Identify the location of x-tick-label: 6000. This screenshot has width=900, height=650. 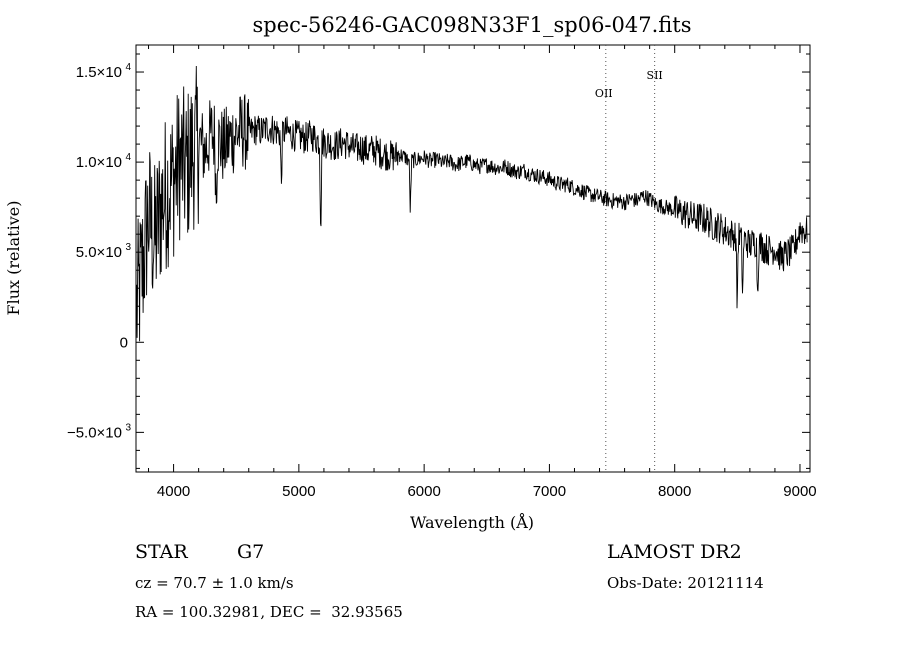
(423, 491).